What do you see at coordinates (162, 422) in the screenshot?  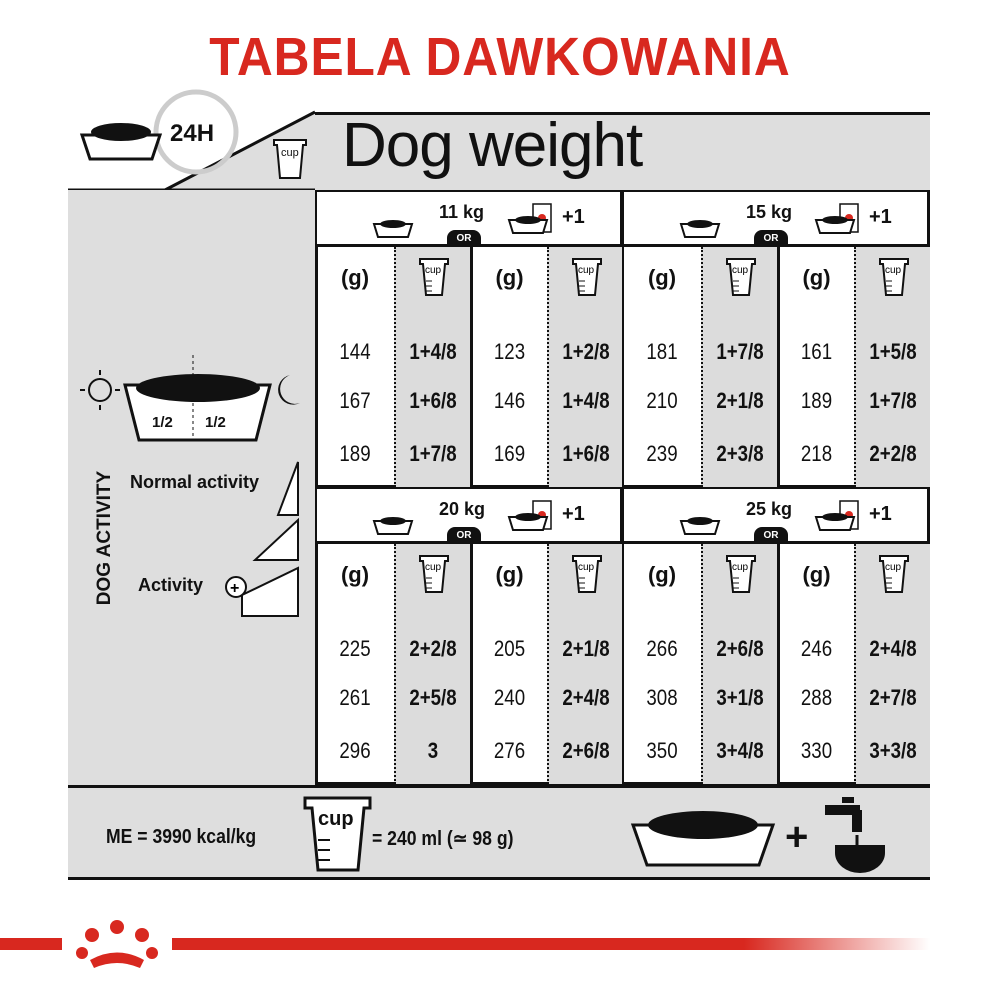 I see `half-left: 1/2` at bounding box center [162, 422].